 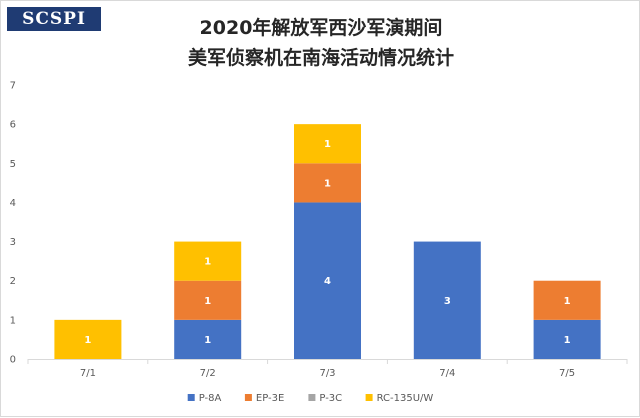 What do you see at coordinates (13, 360) in the screenshot?
I see `y-tick-label: 0` at bounding box center [13, 360].